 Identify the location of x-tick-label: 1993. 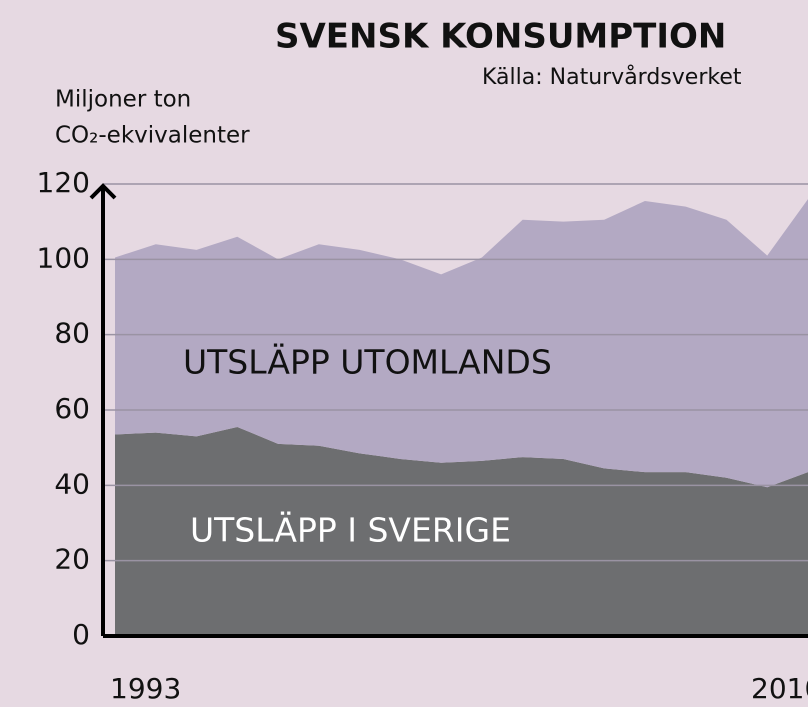
(145, 688).